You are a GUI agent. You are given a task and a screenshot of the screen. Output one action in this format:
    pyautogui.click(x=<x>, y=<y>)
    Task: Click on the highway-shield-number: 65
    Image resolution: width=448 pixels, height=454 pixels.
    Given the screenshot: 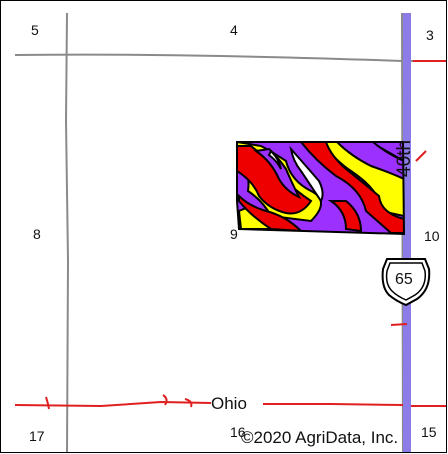 What is the action you would take?
    pyautogui.click(x=404, y=280)
    